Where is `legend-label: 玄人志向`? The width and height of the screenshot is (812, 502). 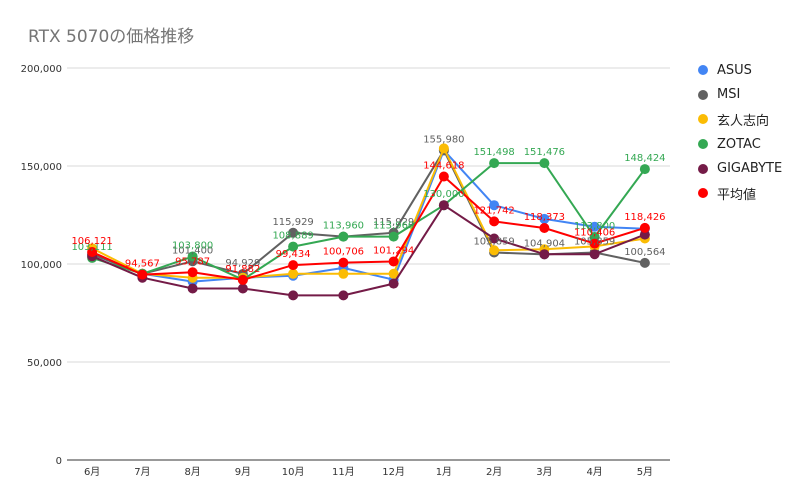 legend-label: 玄人志向 is located at coordinates (743, 121).